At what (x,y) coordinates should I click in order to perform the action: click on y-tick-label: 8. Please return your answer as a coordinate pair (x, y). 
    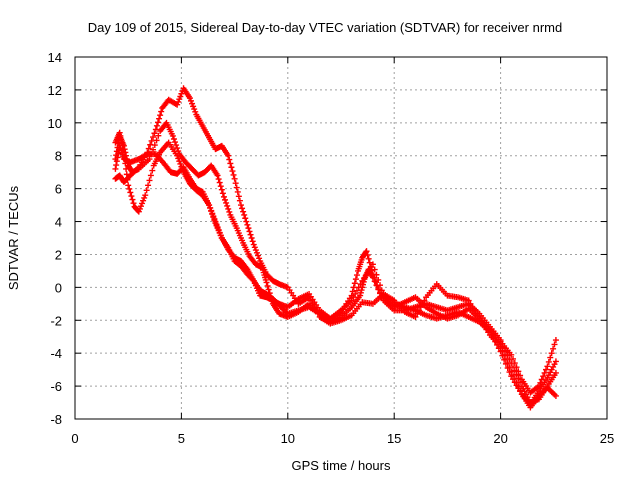
    Looking at the image, I should click on (58, 156).